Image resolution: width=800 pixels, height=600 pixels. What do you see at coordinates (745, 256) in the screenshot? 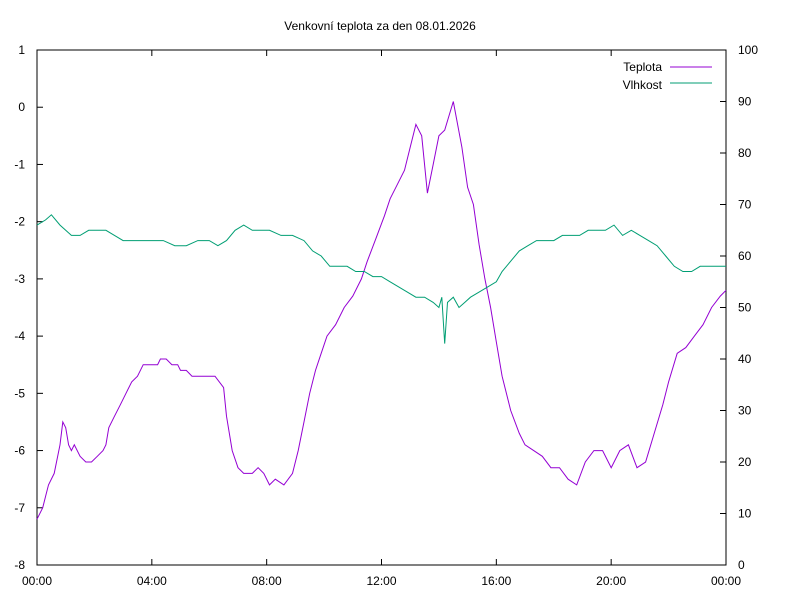
I see `y-right-tick-label: 60` at bounding box center [745, 256].